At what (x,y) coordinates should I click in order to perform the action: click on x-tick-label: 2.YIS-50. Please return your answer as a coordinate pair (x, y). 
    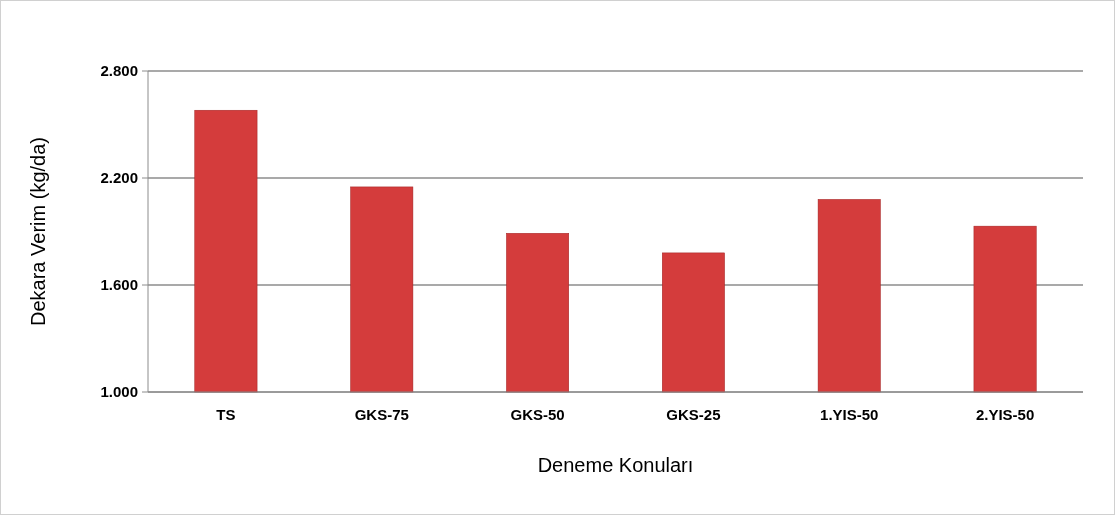
    Looking at the image, I should click on (1005, 414).